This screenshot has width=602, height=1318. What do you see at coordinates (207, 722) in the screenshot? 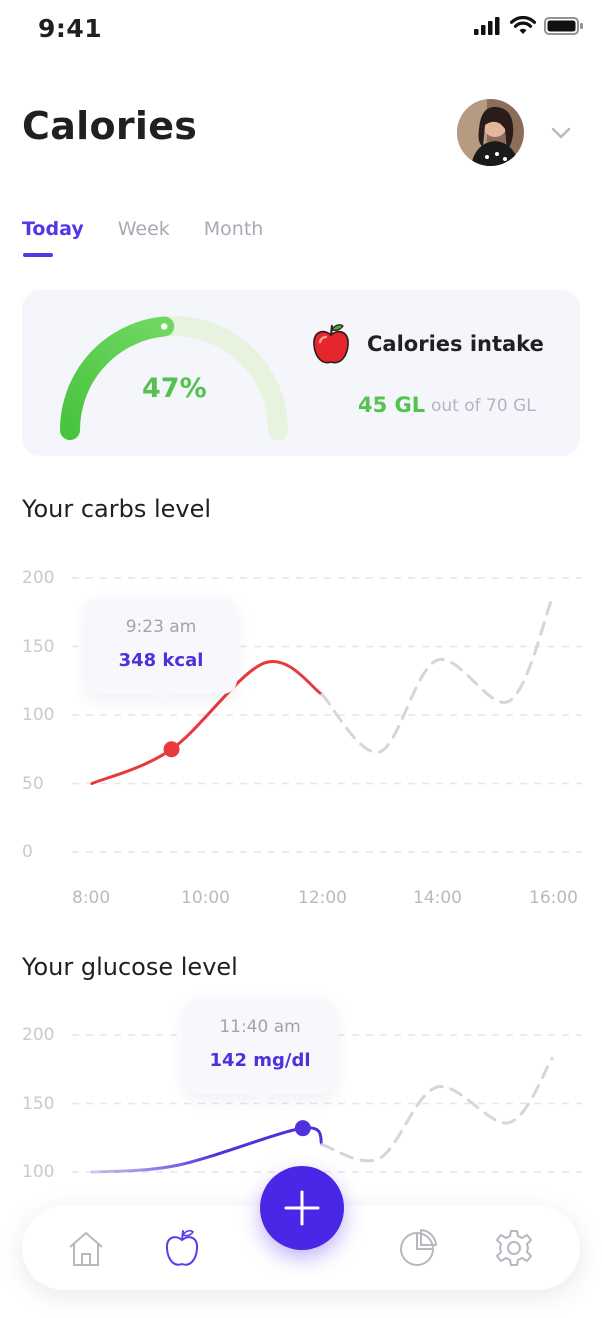
I see `carbs-series-line` at bounding box center [207, 722].